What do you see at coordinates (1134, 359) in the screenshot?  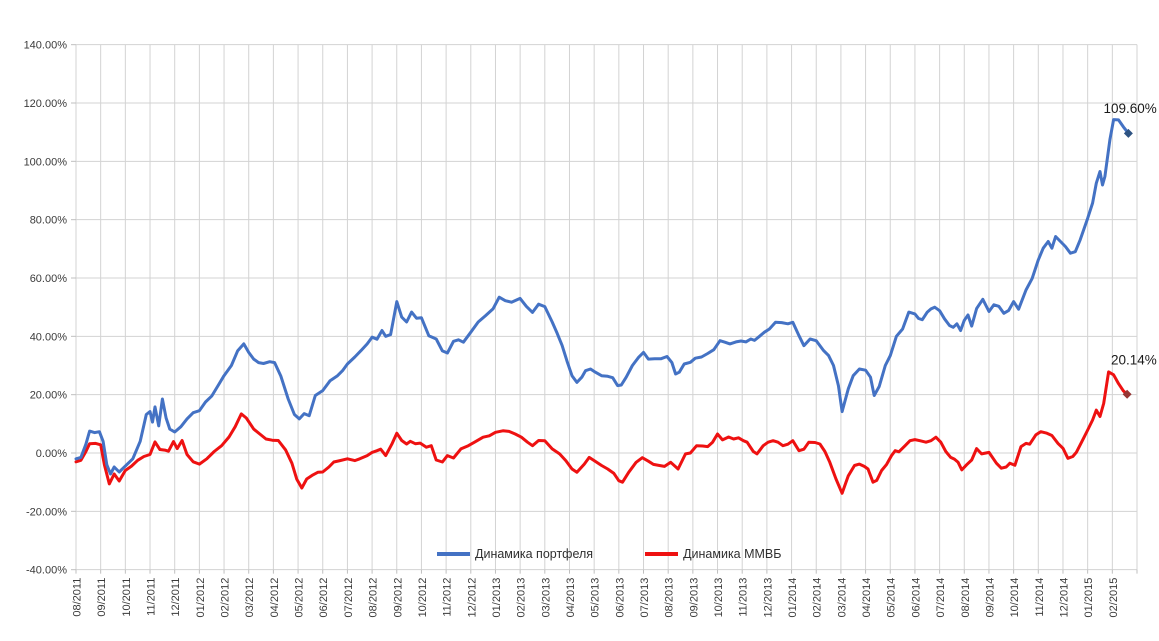 I see `micex-end-label: 20.14%` at bounding box center [1134, 359].